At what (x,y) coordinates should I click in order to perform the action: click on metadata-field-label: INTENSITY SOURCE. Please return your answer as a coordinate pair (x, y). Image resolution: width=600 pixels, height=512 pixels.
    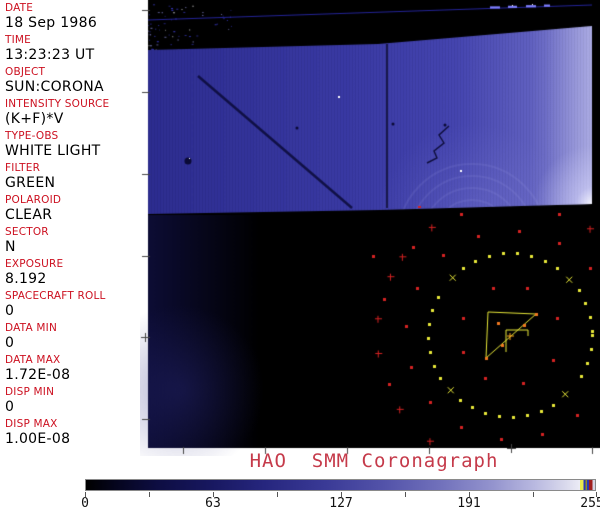
    Looking at the image, I should click on (57, 104).